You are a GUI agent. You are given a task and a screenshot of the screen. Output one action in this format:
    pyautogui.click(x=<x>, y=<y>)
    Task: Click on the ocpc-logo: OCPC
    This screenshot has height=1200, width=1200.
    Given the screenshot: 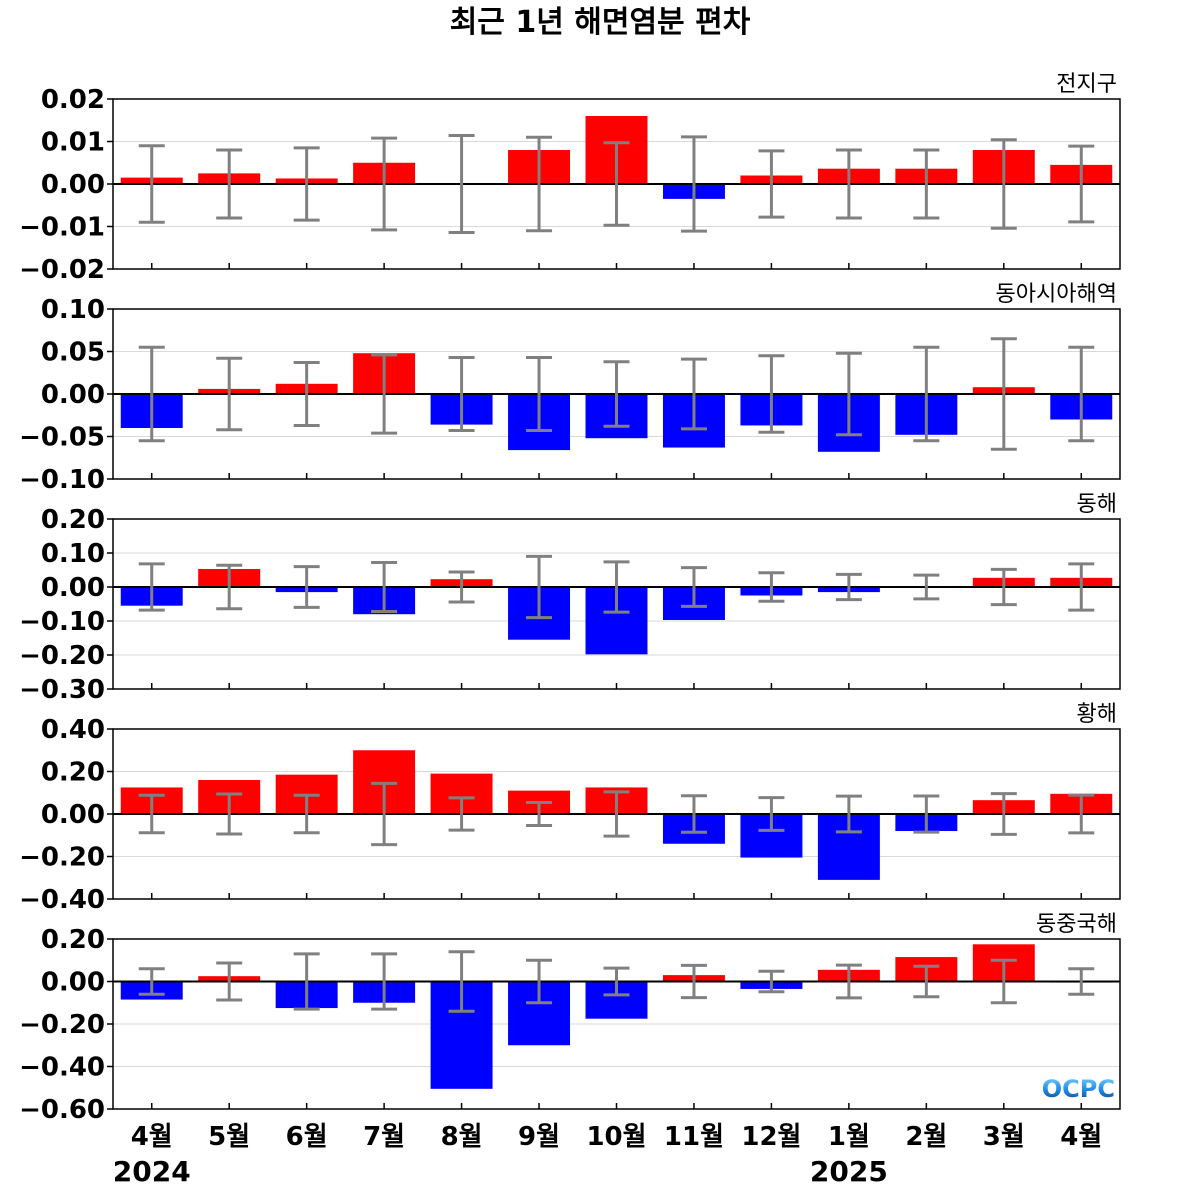 What is the action you would take?
    pyautogui.click(x=1078, y=1089)
    